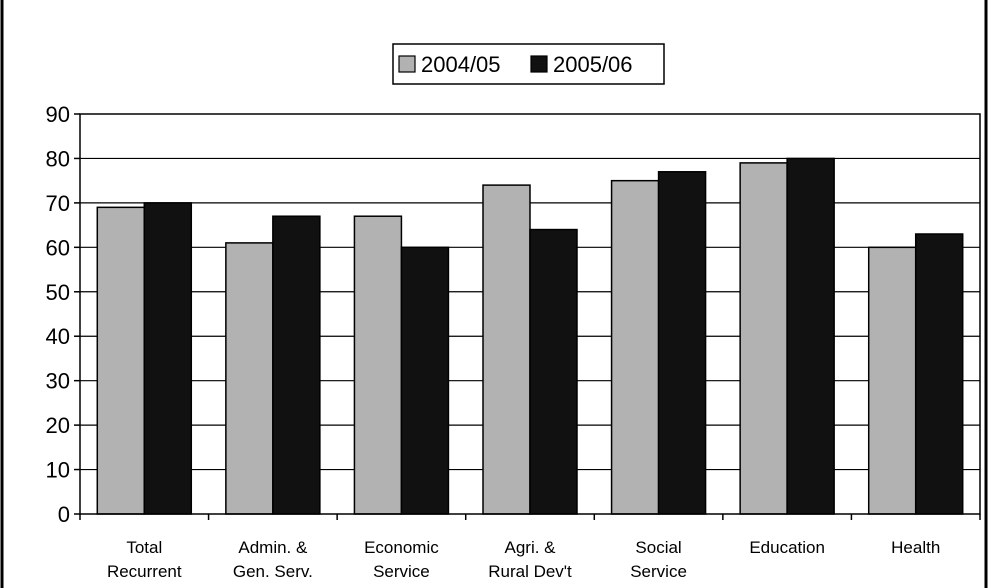 The width and height of the screenshot is (988, 588). Describe the element at coordinates (63, 314) in the screenshot. I see `y-axis: 0 10 20 30 40 50 60 70 80 90` at that location.